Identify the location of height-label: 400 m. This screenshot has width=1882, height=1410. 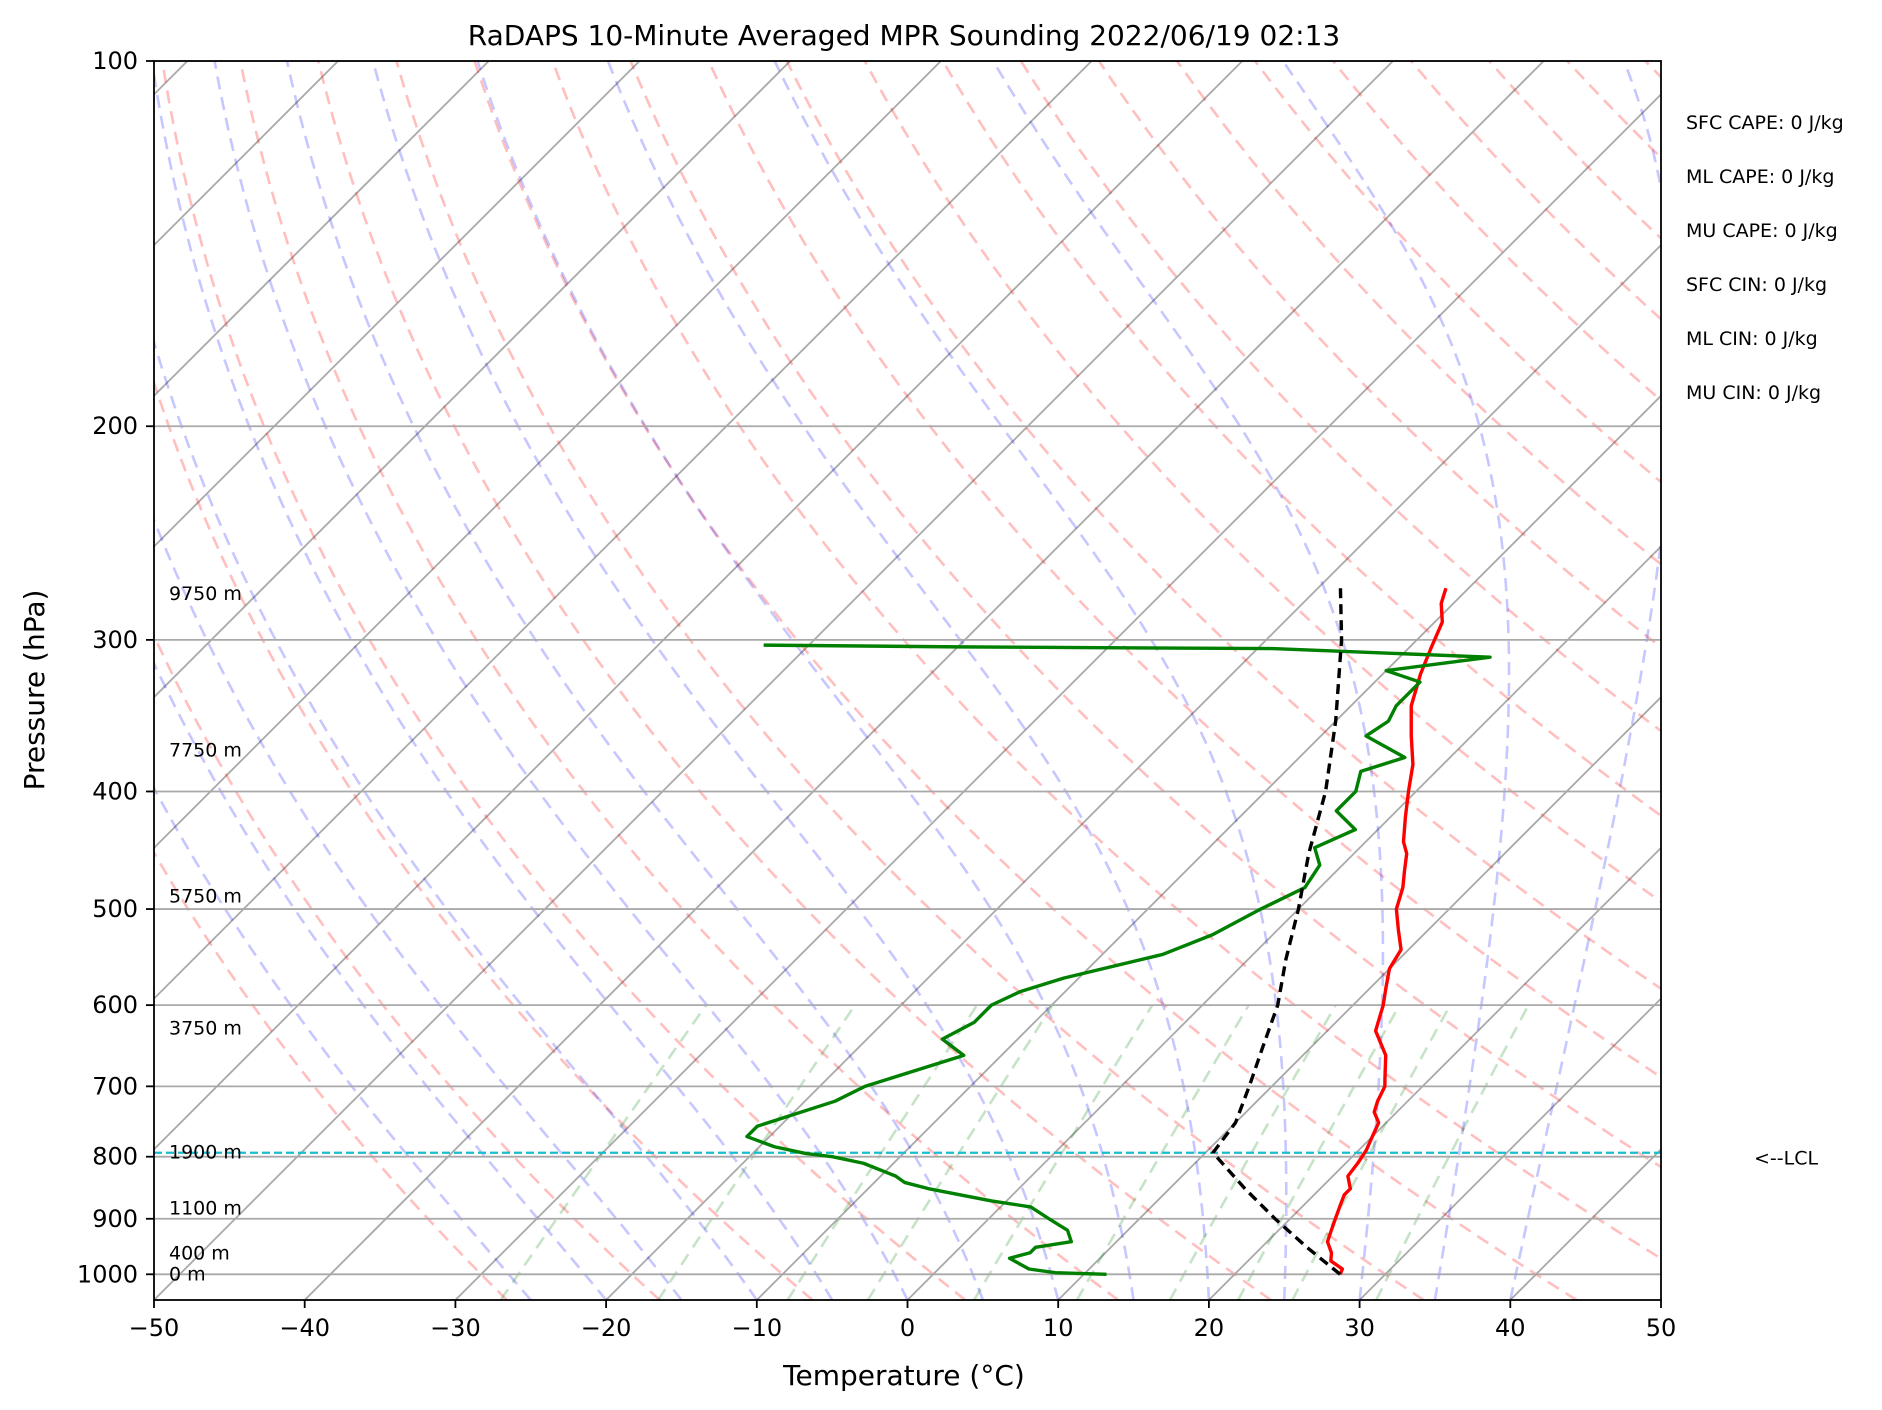
(199, 1253).